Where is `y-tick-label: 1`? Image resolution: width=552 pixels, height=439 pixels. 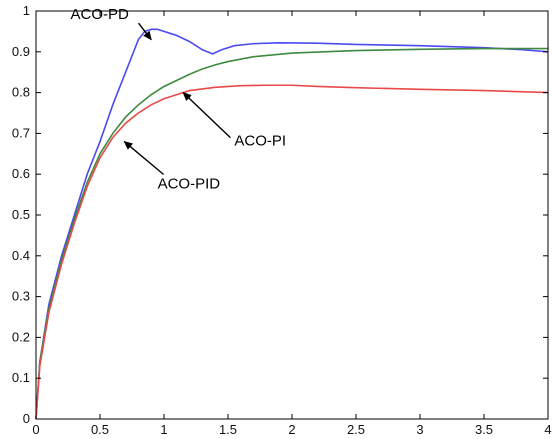 y-tick-label: 1 is located at coordinates (26, 10).